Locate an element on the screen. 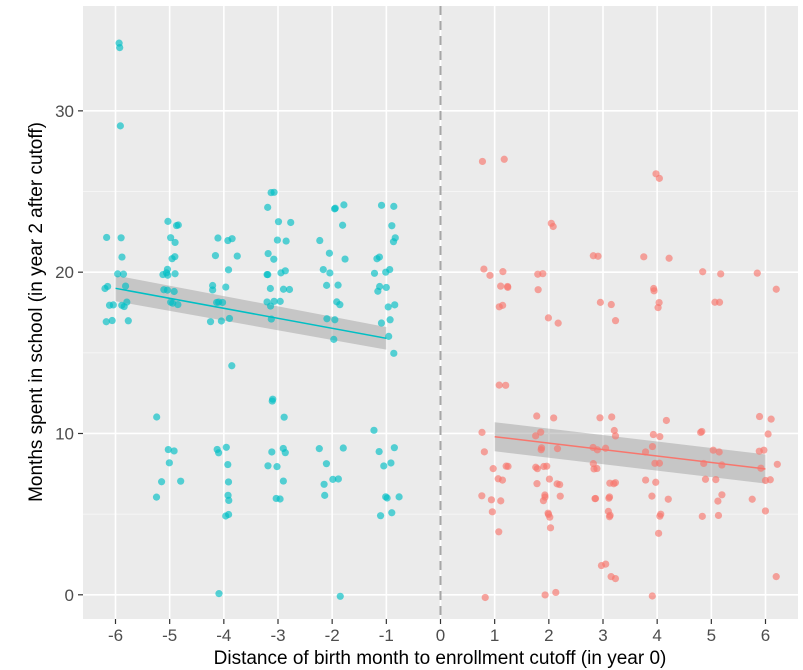 This screenshot has width=803, height=670. left-fit-line is located at coordinates (251, 313).